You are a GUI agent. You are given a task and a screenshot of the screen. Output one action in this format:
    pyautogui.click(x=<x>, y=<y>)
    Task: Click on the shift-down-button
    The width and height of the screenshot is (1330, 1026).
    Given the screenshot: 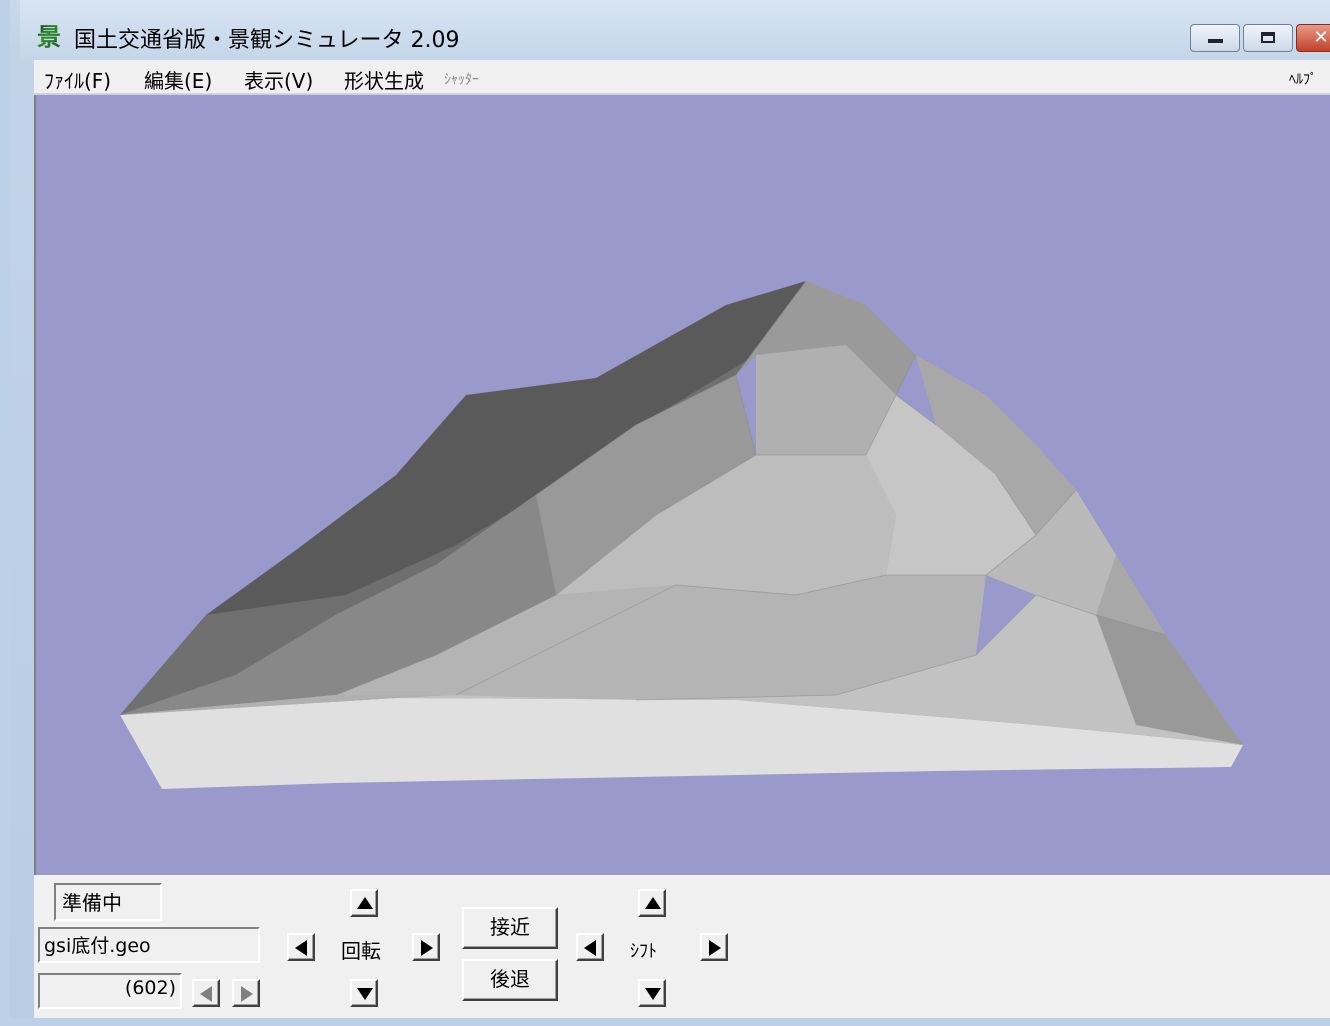 What is the action you would take?
    pyautogui.click(x=652, y=993)
    